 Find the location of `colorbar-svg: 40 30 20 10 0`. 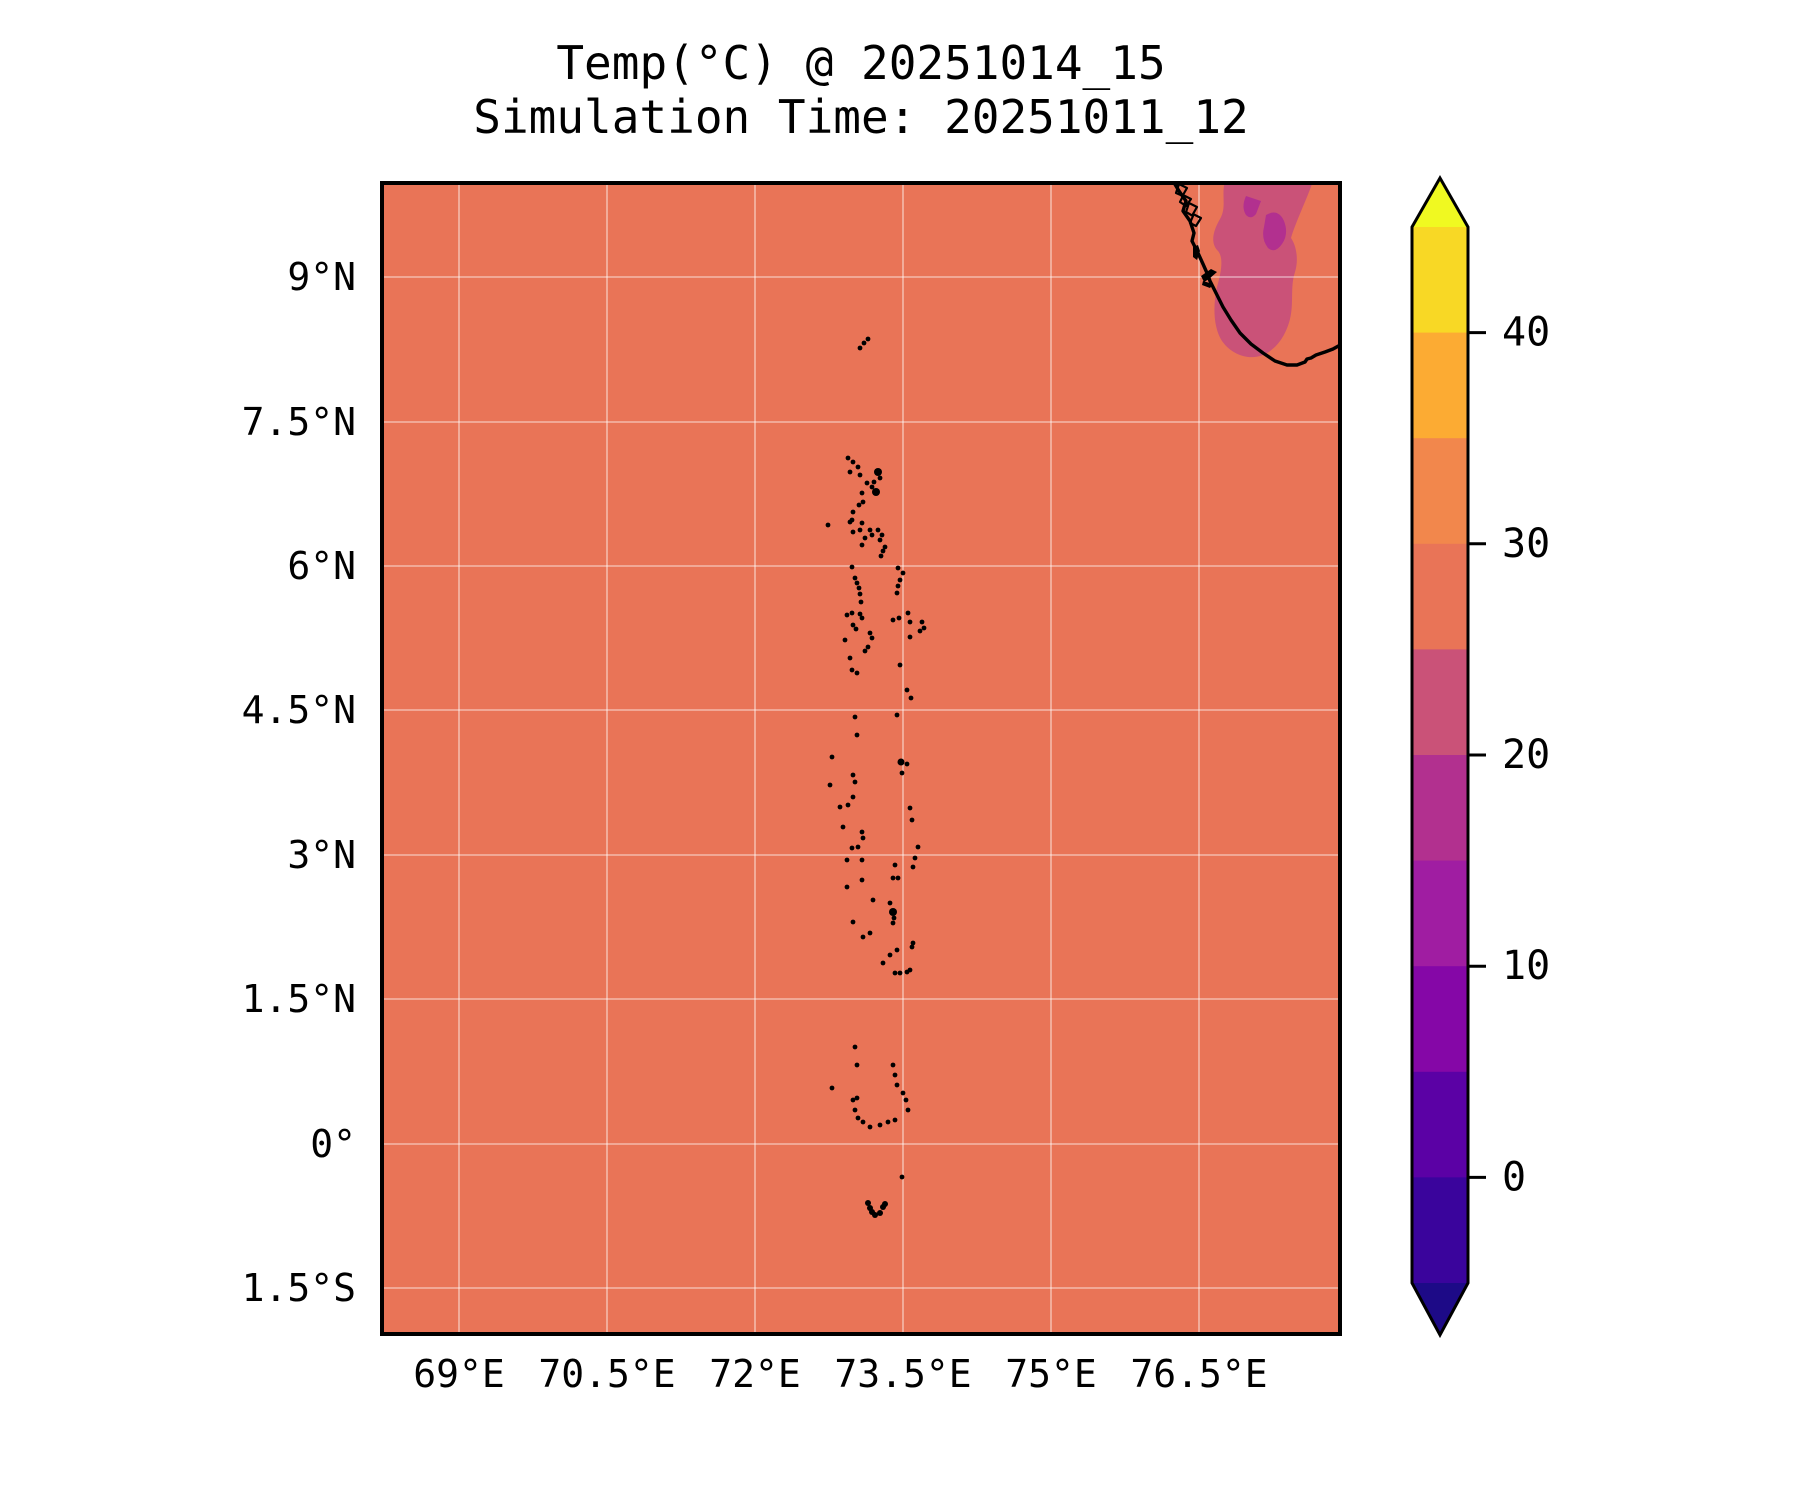

colorbar-svg: 40 30 20 10 0 is located at coordinates (1480, 756).